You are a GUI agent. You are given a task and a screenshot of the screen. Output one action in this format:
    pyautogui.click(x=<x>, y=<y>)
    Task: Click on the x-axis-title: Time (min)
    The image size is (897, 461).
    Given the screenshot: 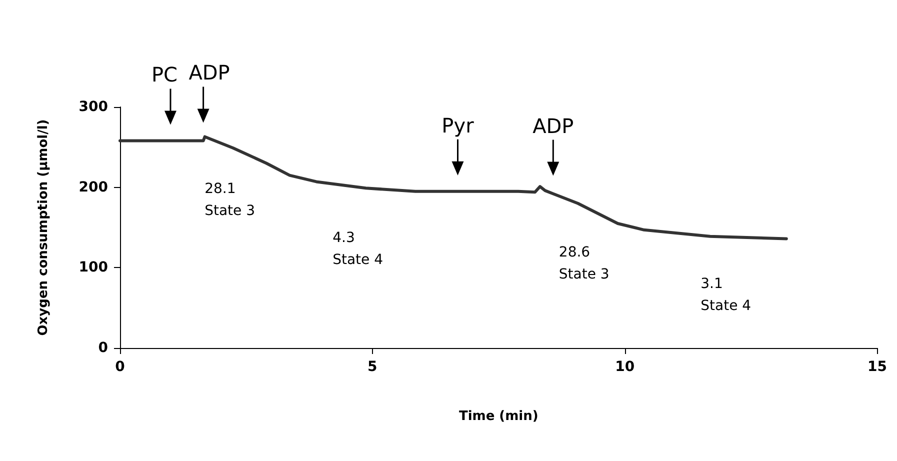 What is the action you would take?
    pyautogui.click(x=498, y=416)
    